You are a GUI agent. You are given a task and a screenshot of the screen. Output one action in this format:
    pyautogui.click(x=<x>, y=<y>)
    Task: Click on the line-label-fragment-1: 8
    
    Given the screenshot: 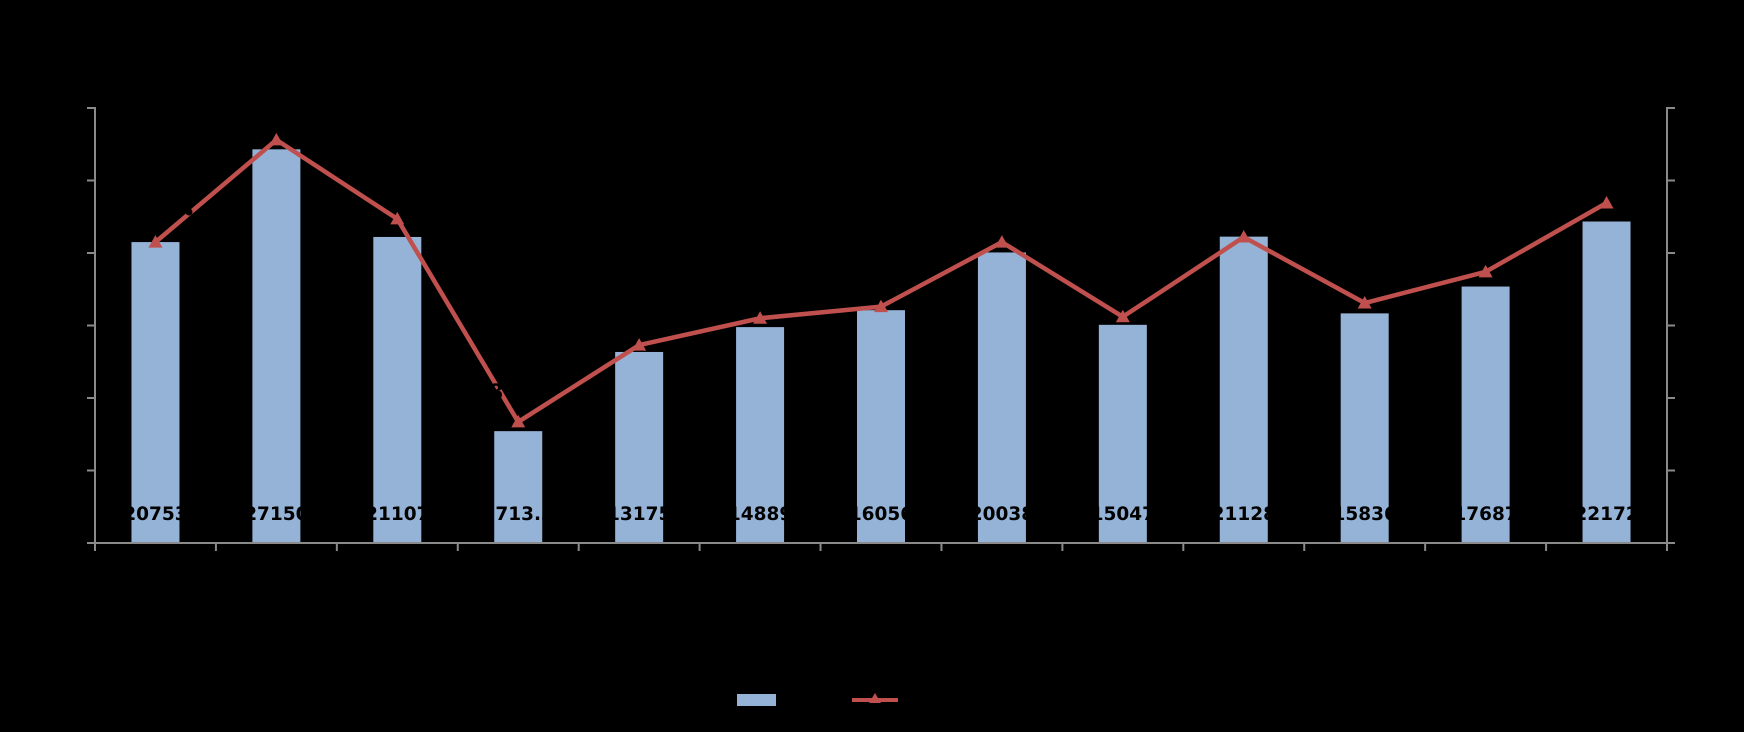 What is the action you would take?
    pyautogui.click(x=496, y=392)
    